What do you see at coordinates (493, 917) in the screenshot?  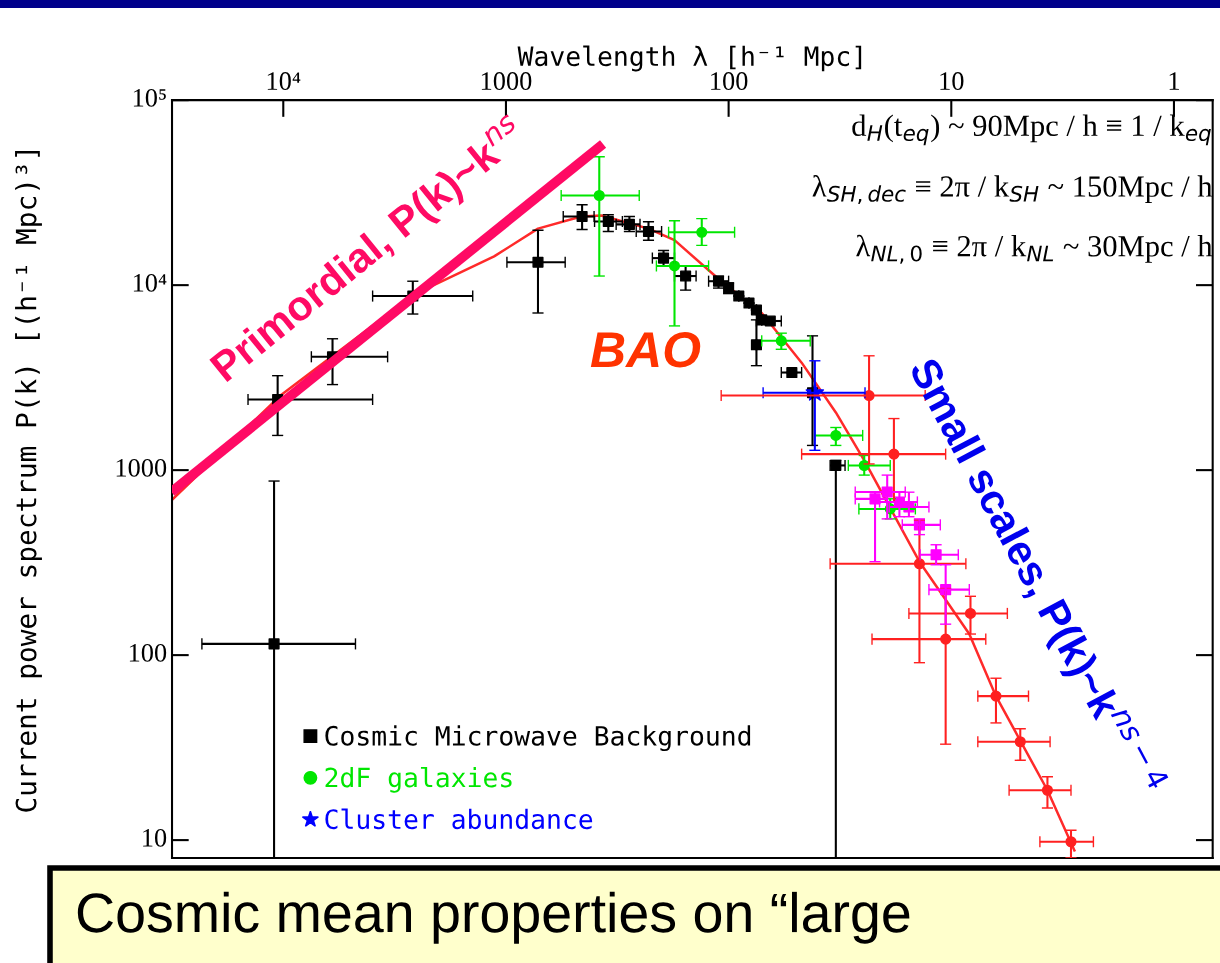 I see `text: Cosmic mean properties on “large` at bounding box center [493, 917].